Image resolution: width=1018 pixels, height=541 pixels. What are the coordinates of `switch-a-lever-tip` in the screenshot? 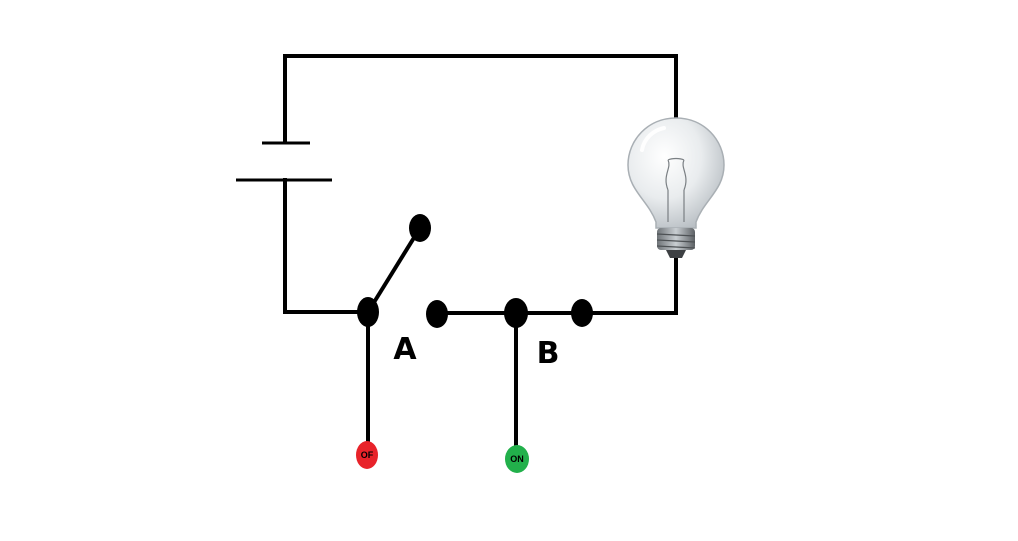 It's located at (420, 228).